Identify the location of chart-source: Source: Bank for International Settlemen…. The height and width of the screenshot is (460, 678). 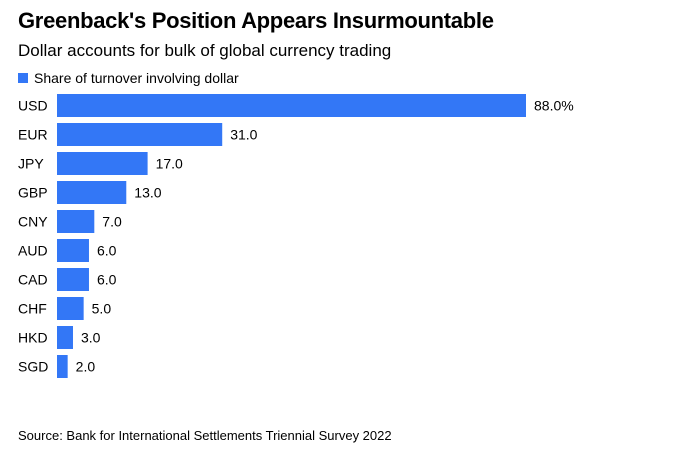
(205, 435).